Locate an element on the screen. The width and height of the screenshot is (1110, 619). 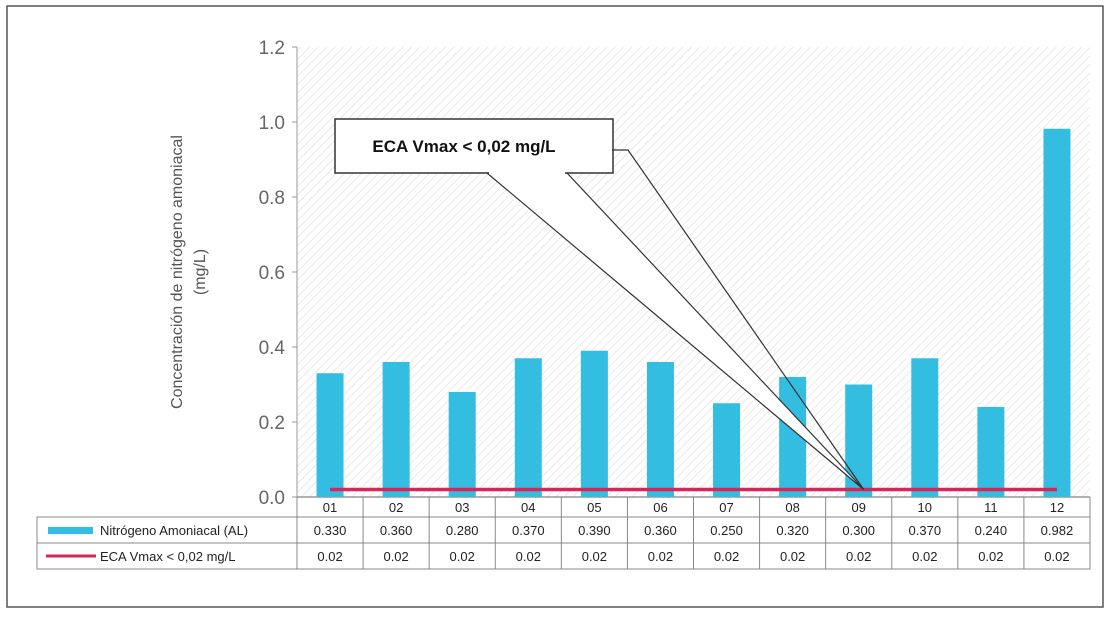
category-label: 07 is located at coordinates (726, 507).